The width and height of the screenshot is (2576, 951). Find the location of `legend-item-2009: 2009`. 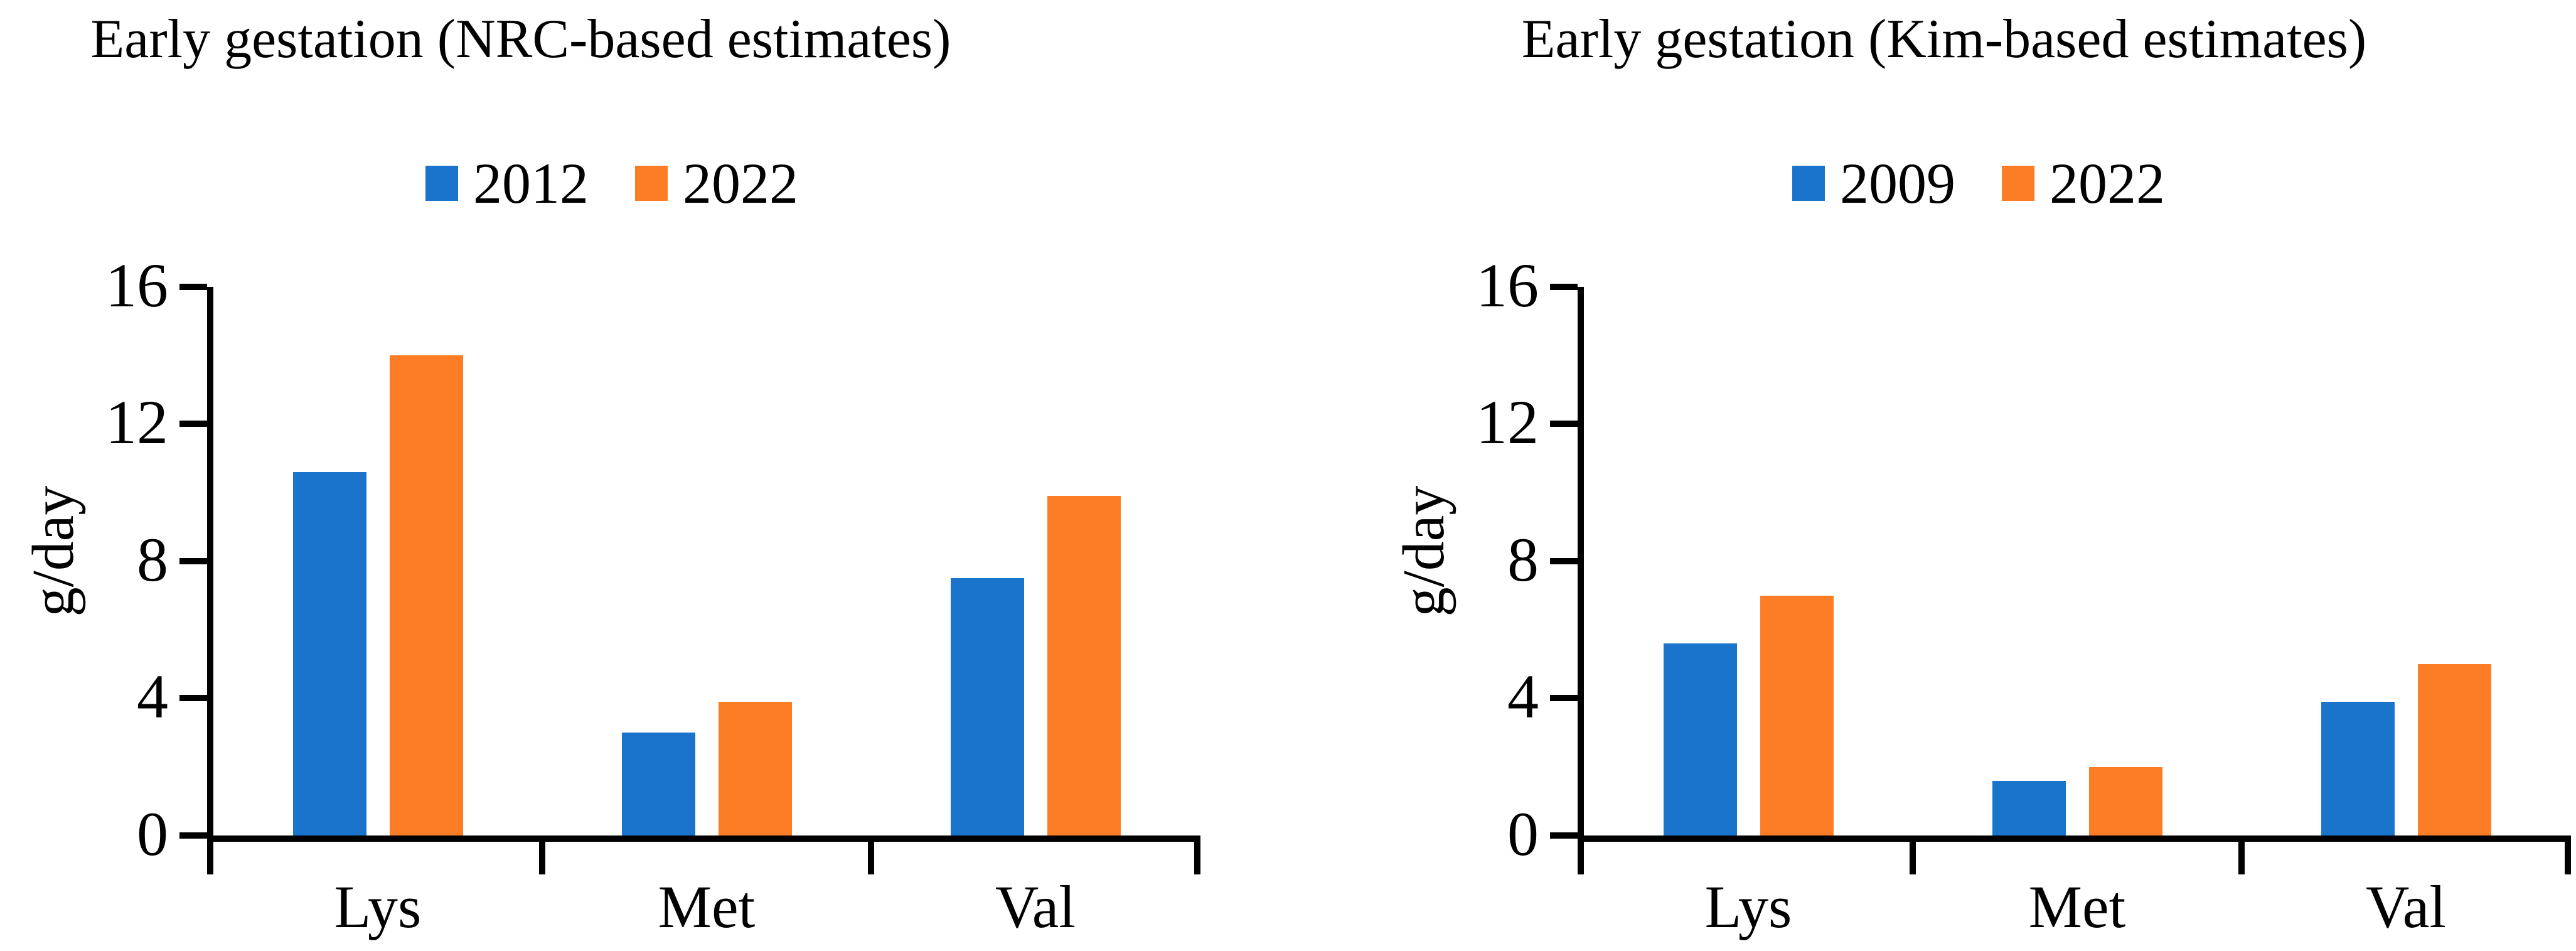

legend-item-2009: 2009 is located at coordinates (1874, 183).